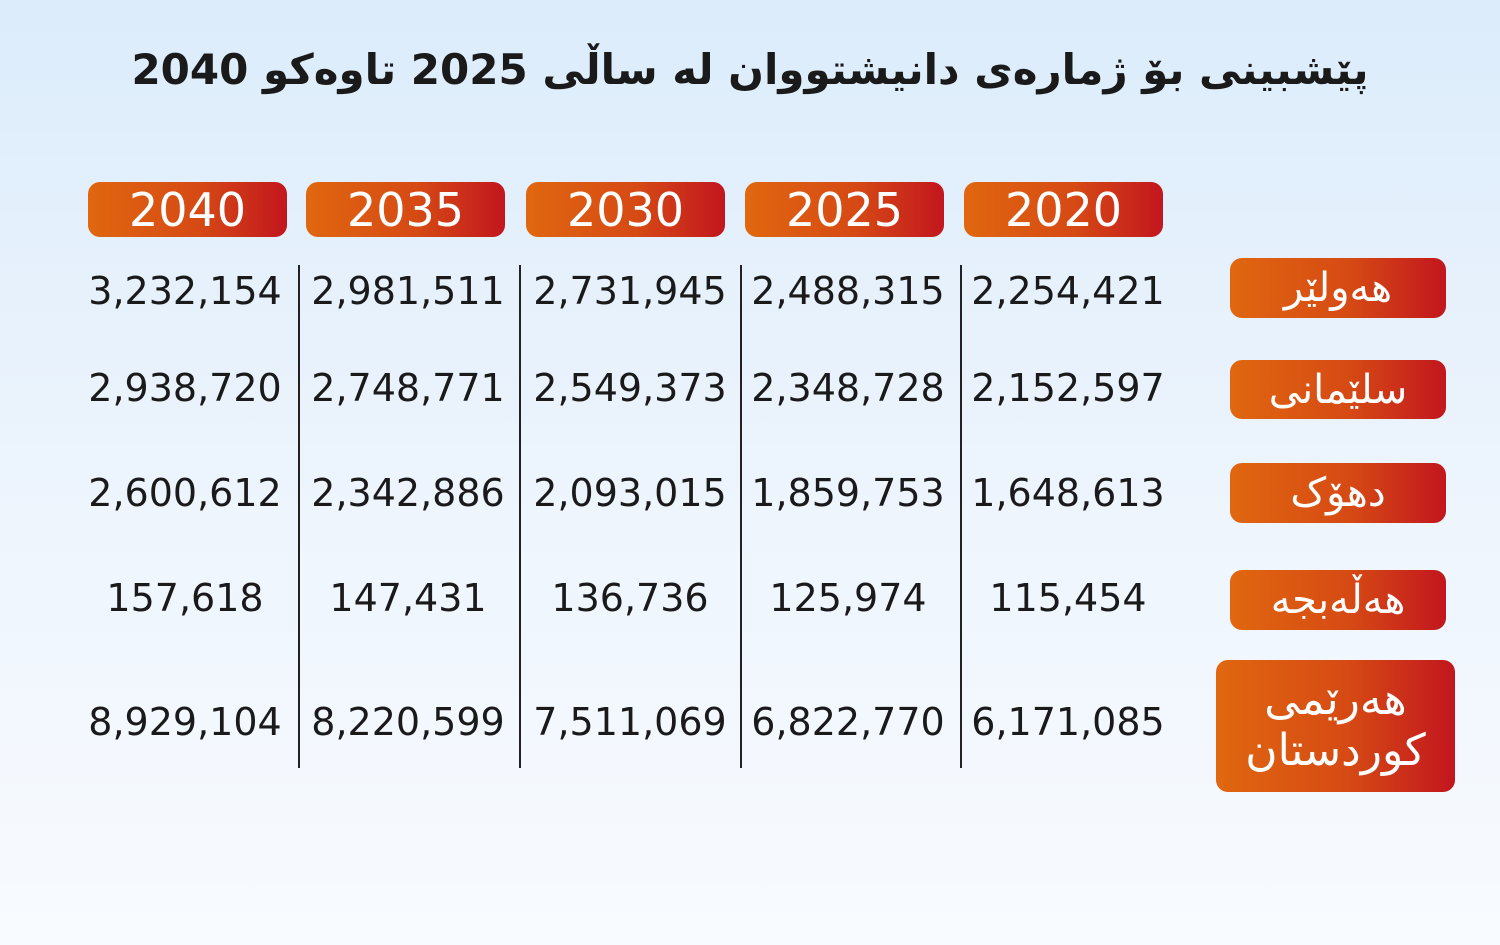 Image resolution: width=1500 pixels, height=945 pixels. I want to click on cell-value: 6,171,085, so click(1068, 722).